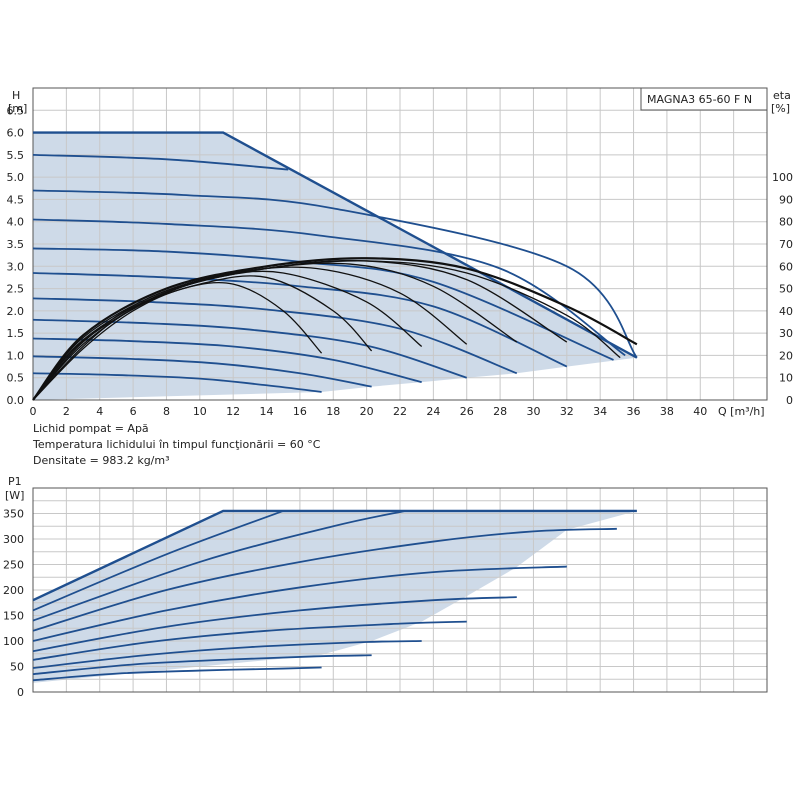  I want to click on eta-axis-label: eta, so click(782, 95).